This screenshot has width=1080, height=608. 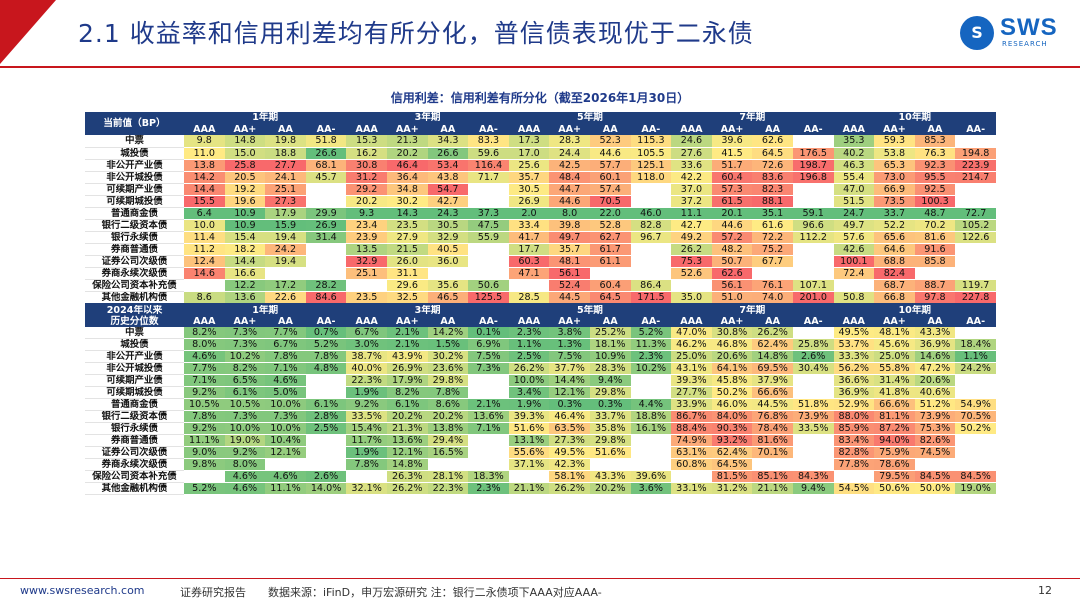 I want to click on value-cell: 9.8, so click(x=204, y=141).